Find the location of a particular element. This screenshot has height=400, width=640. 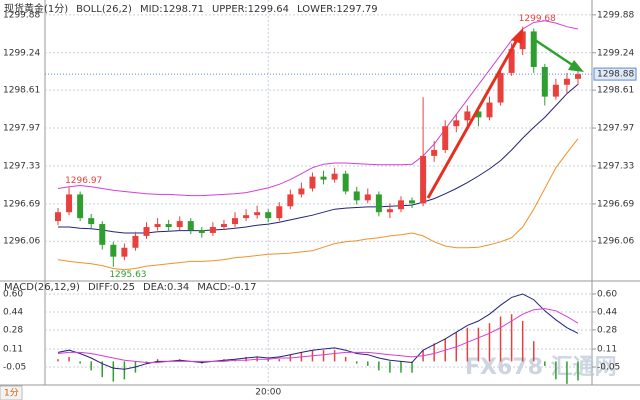

macd-title: MACD(26,12,9) is located at coordinates (42, 287).